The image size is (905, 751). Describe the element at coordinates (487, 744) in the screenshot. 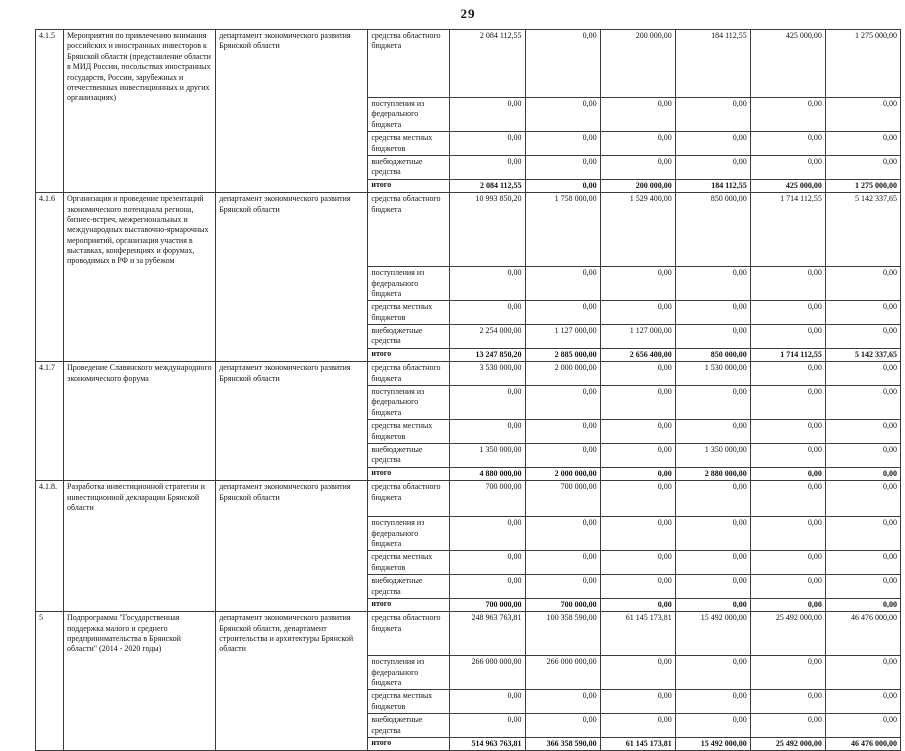

I see `value-cell: 514 963 763,81` at that location.